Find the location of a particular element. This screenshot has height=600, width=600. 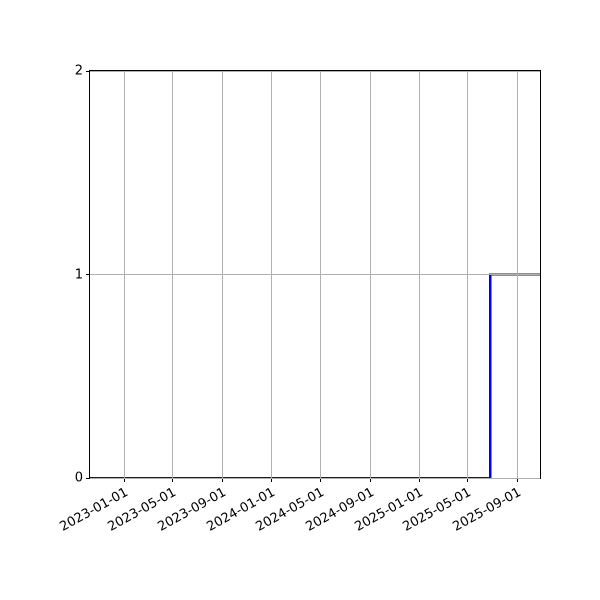

y-tick-label: 0 is located at coordinates (78, 478).